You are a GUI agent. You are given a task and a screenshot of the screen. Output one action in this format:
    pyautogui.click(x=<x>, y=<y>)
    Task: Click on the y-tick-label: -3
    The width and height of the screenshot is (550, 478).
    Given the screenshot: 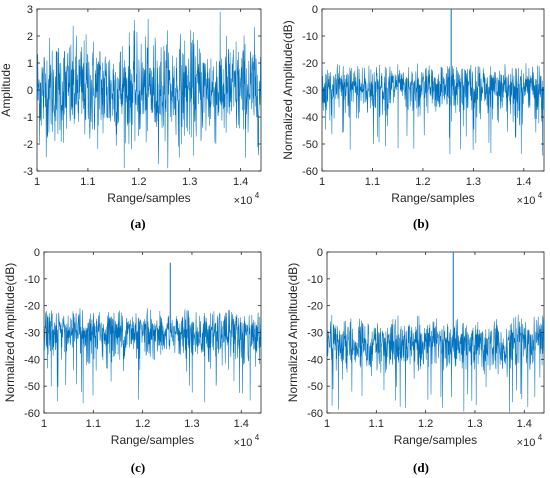 What is the action you would take?
    pyautogui.click(x=28, y=172)
    